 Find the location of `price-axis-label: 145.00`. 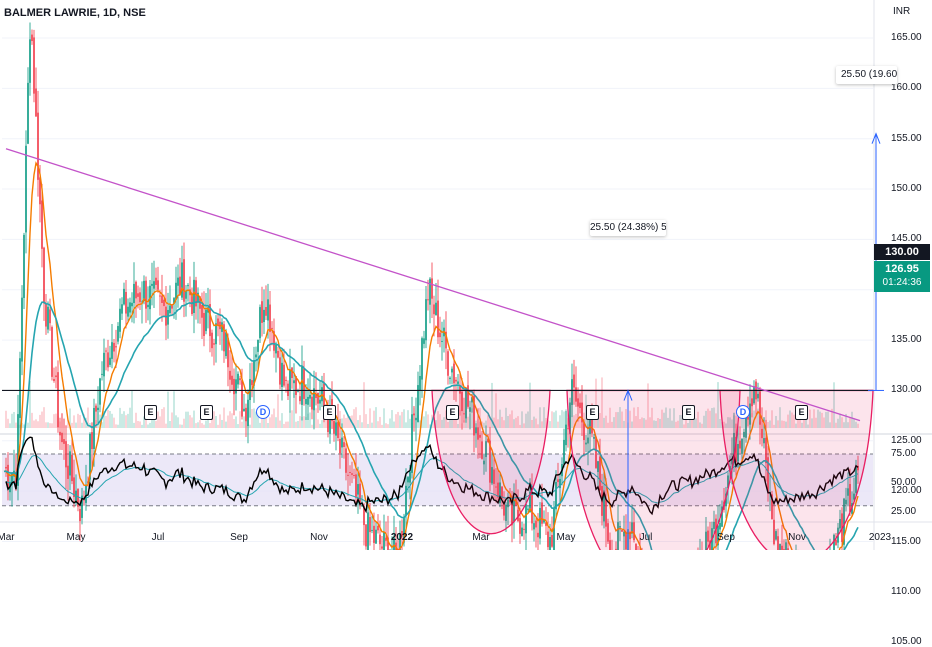

price-axis-label: 145.00 is located at coordinates (906, 239).